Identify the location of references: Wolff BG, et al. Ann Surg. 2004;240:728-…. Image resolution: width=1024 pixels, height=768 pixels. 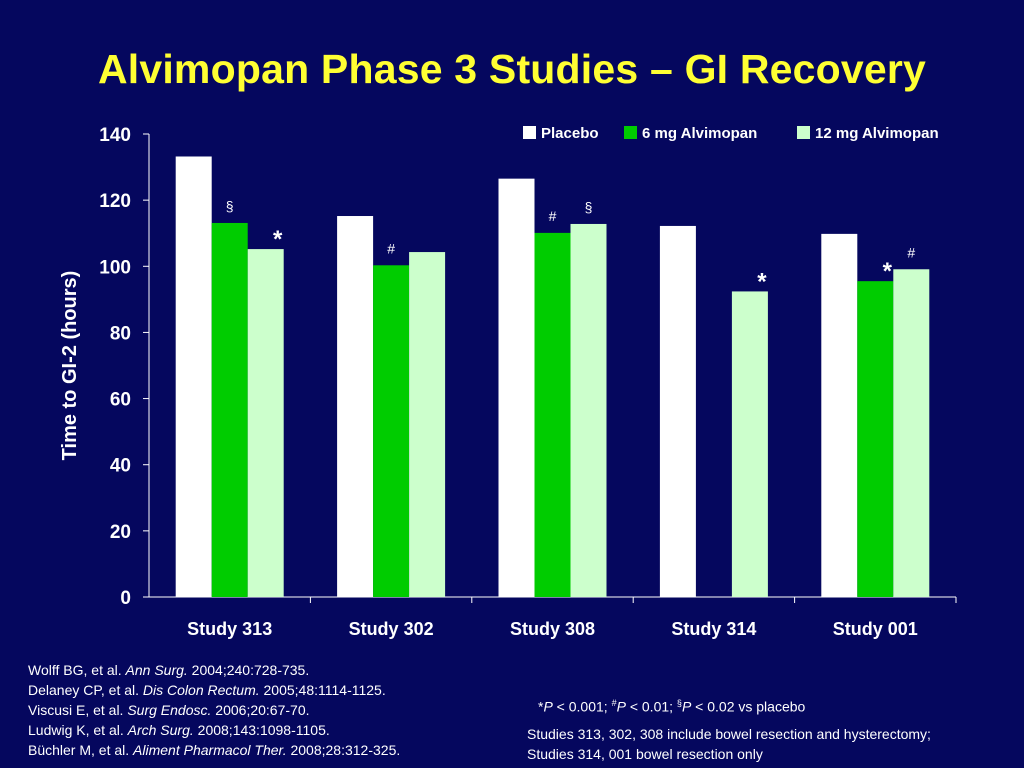
(214, 710).